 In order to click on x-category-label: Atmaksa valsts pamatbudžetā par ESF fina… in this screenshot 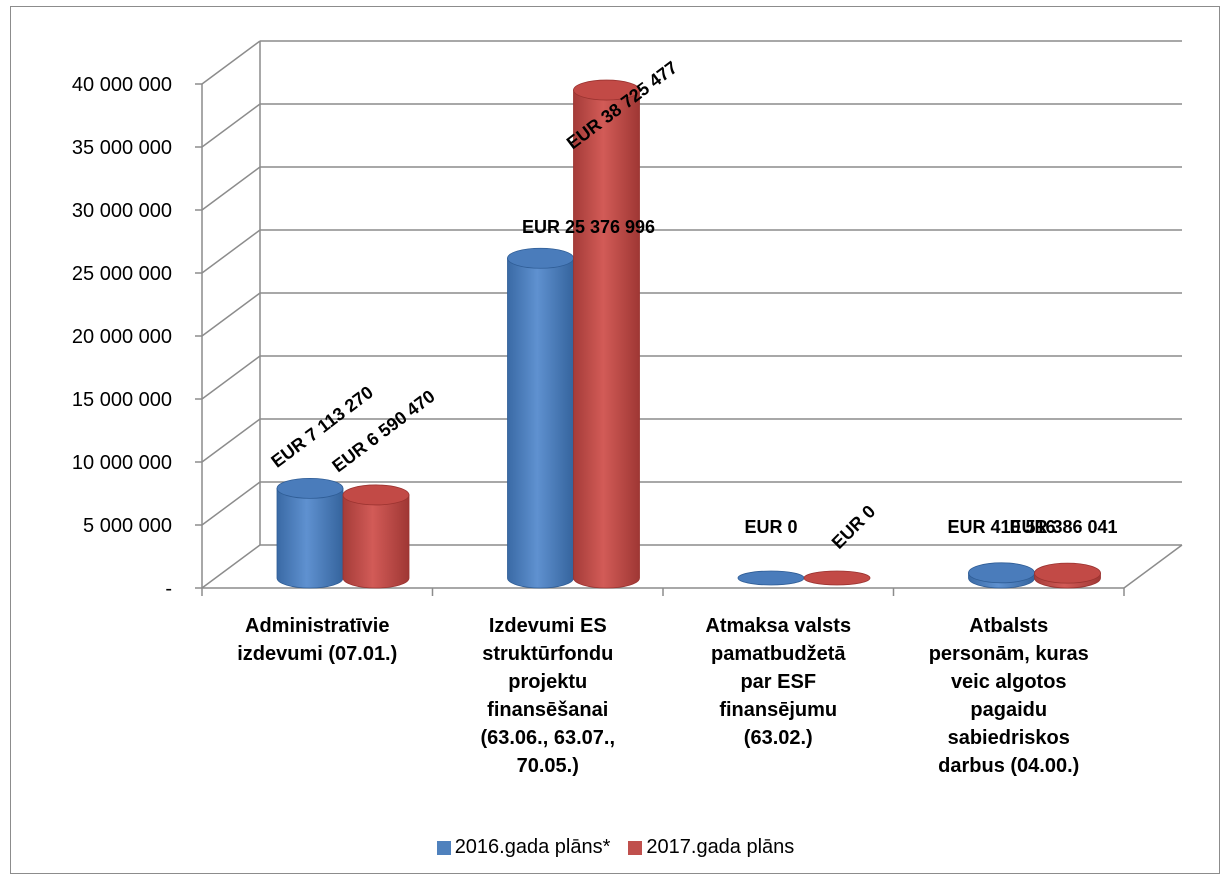, I will do `click(778, 682)`.